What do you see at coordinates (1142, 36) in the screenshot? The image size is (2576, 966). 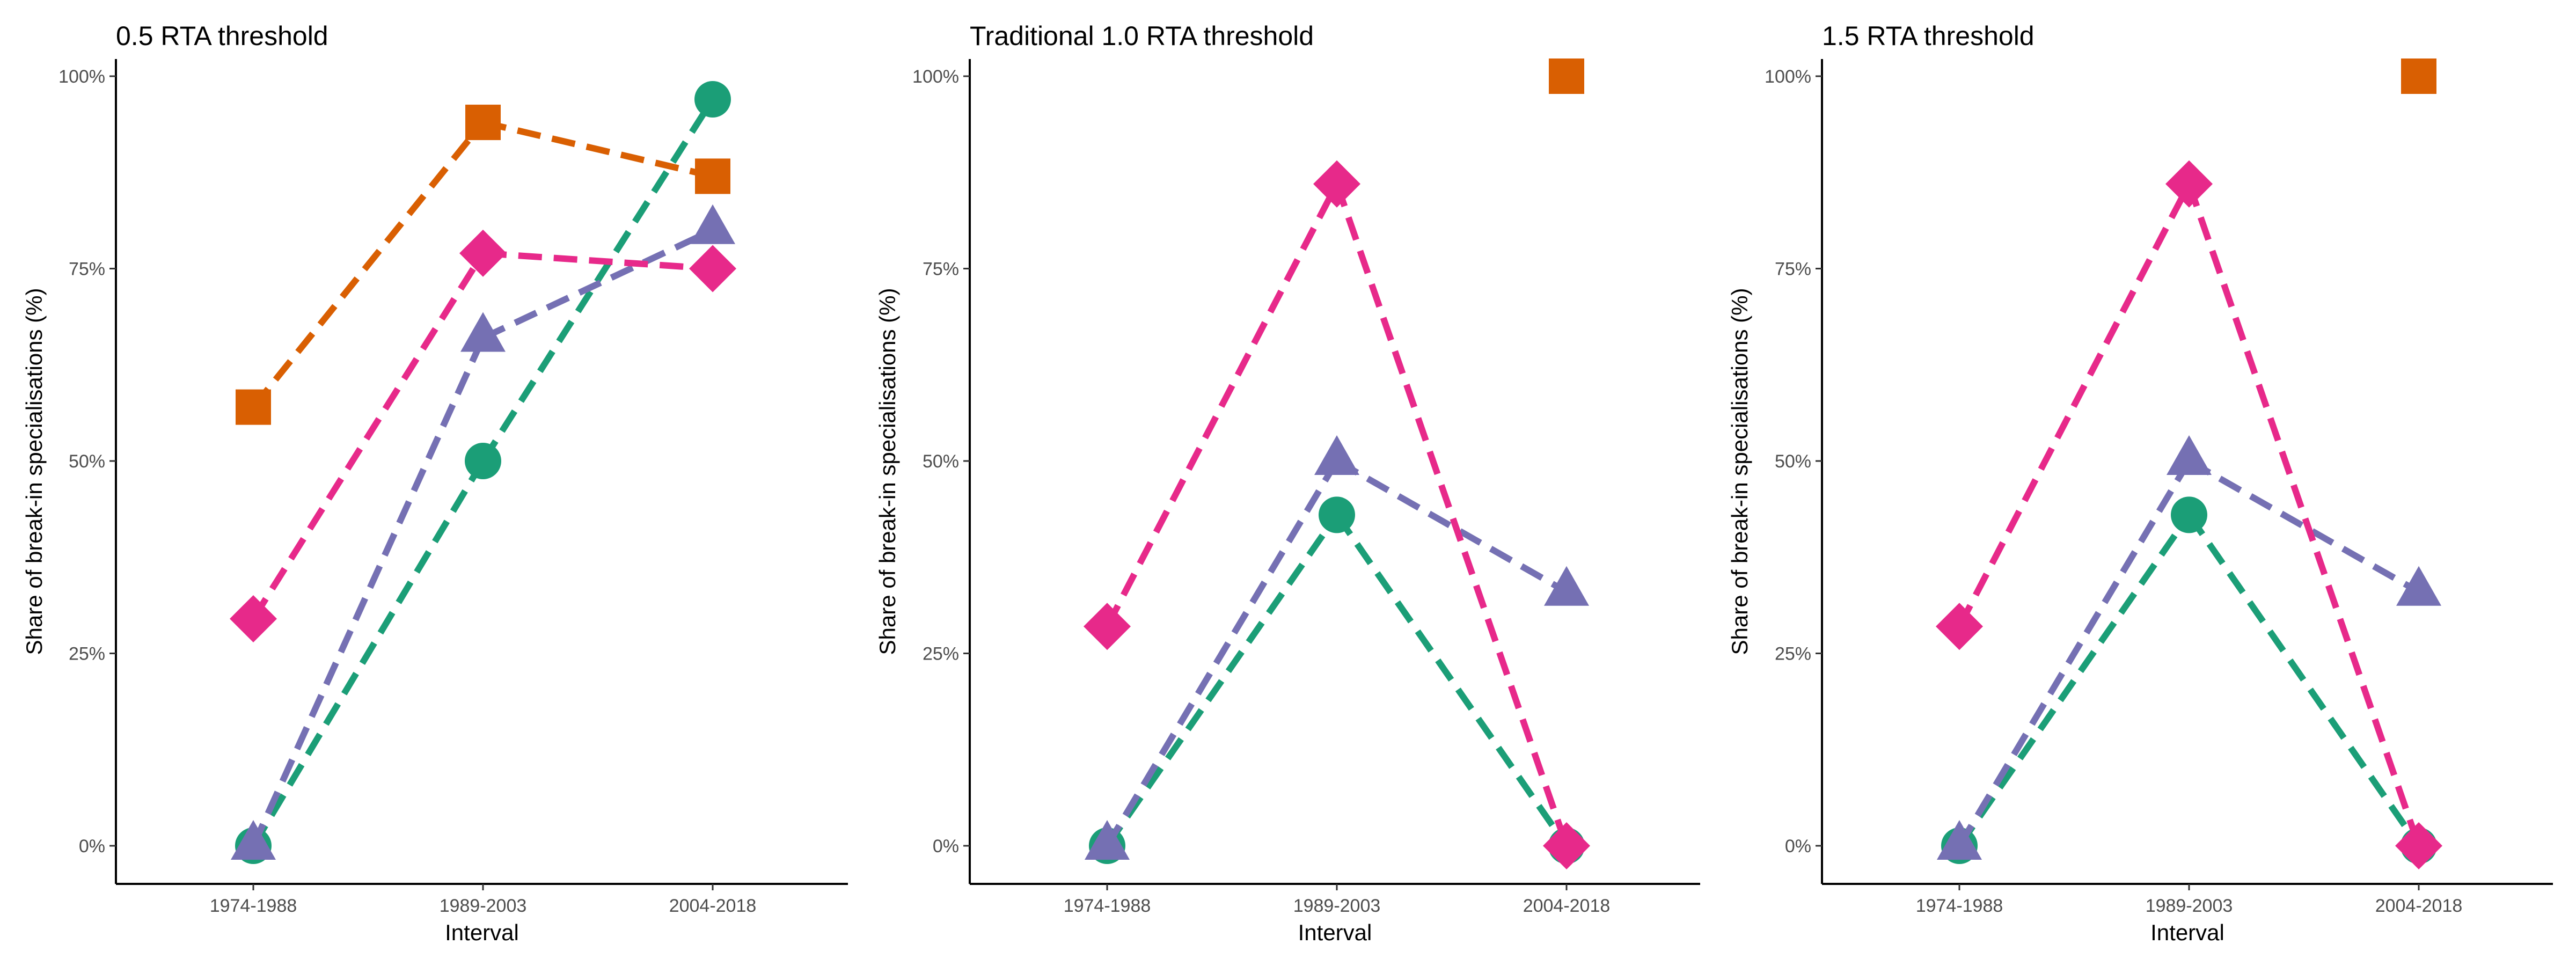 I see `panel-title: Traditional 1.0 RTA threshold` at bounding box center [1142, 36].